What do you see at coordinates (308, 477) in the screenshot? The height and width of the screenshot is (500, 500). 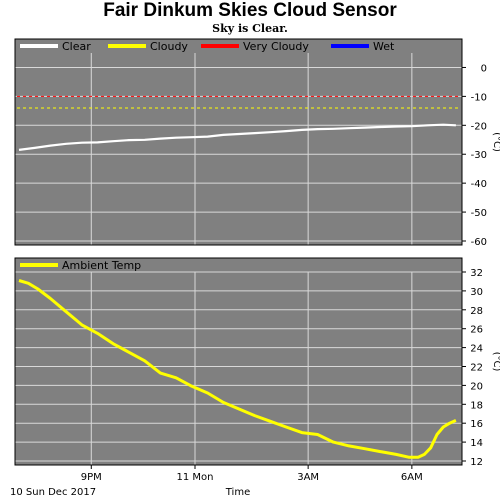 I see `x-tick-label: 3AM` at bounding box center [308, 477].